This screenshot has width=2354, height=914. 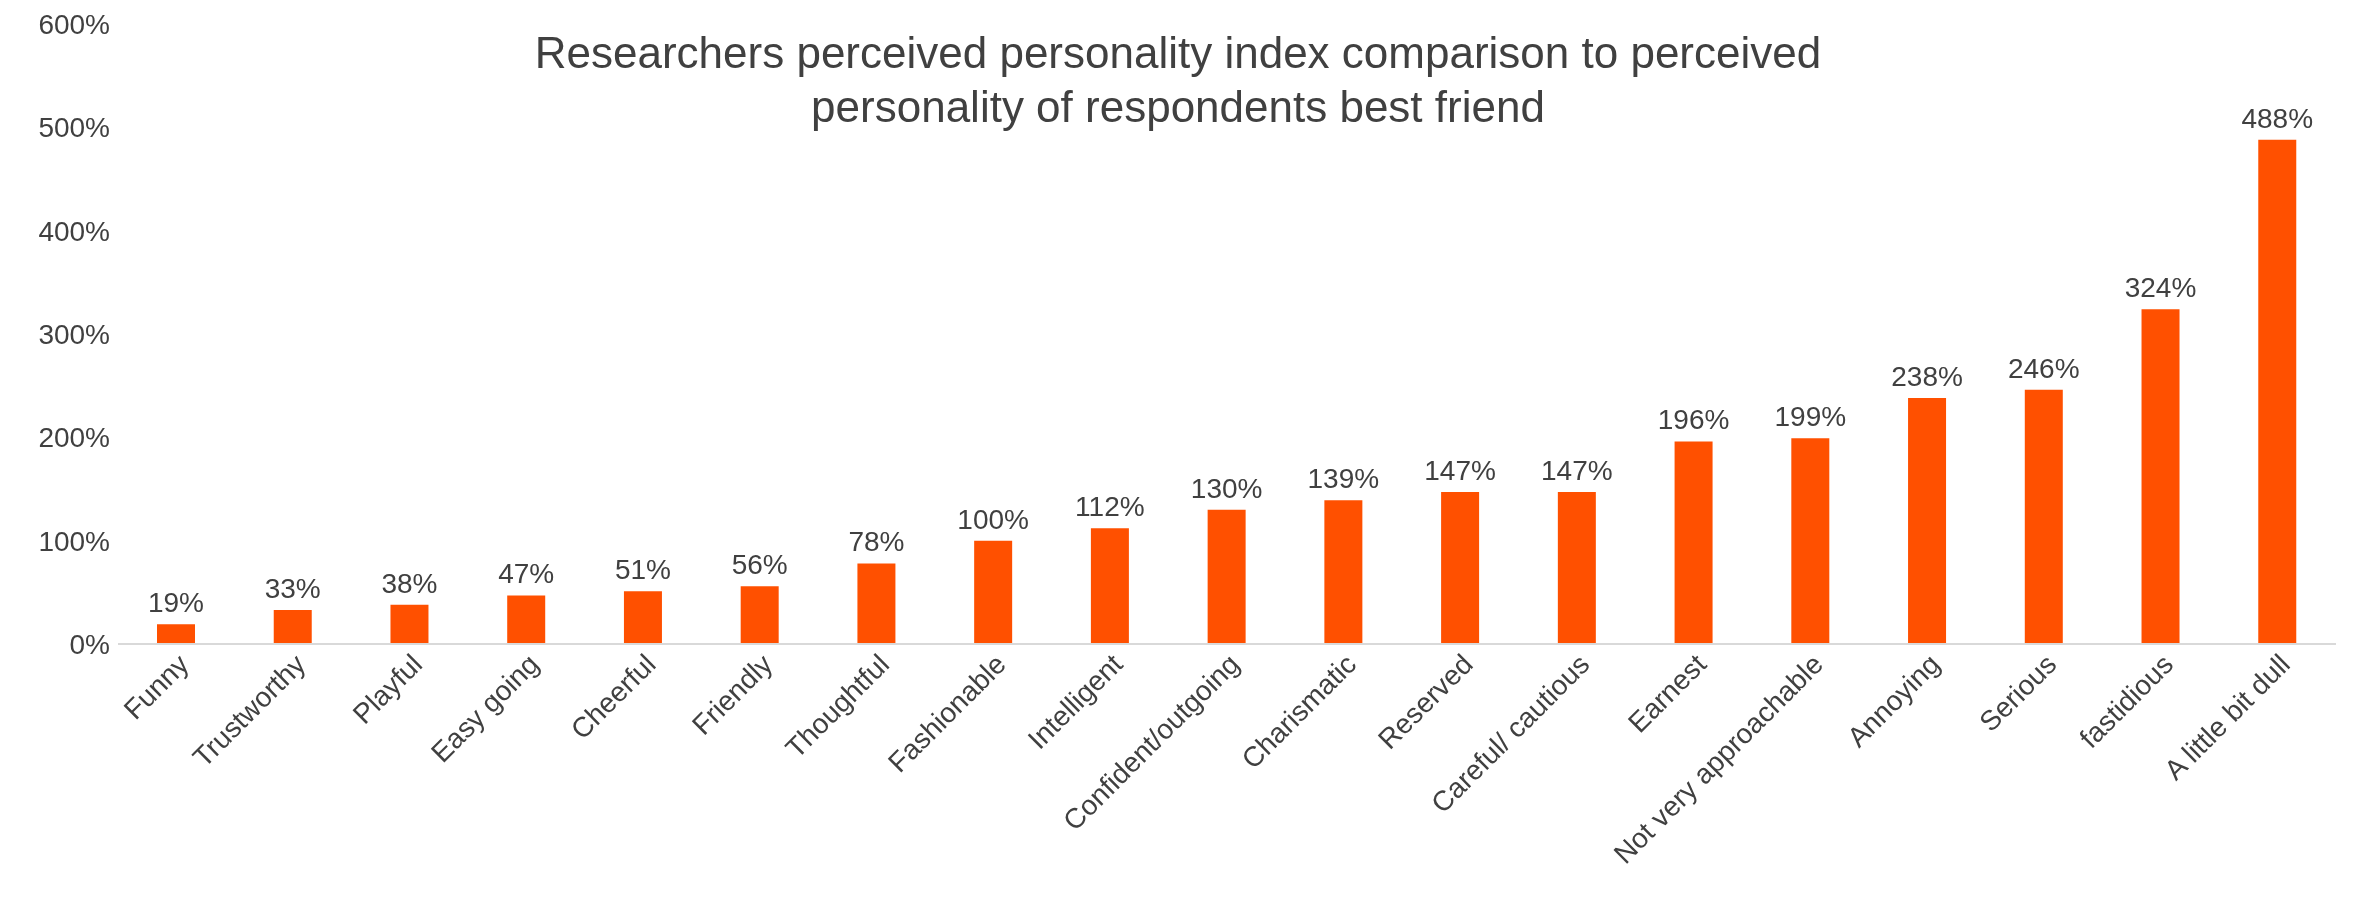 I want to click on data-label: 199%, so click(x=1810, y=417).